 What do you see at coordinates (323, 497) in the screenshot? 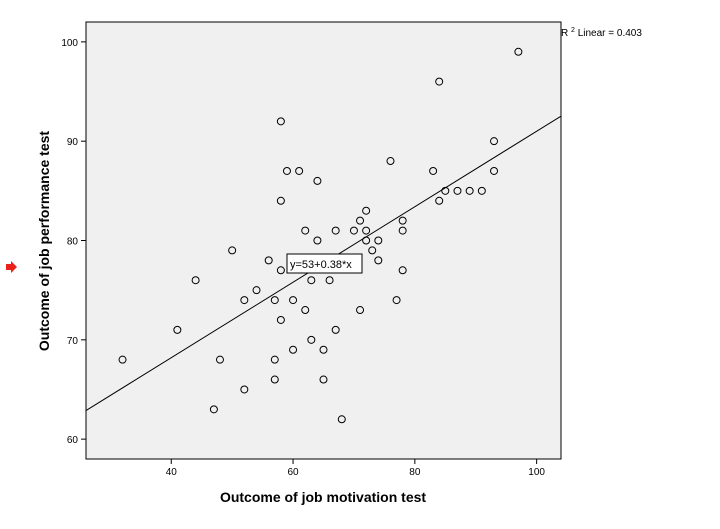
I see `x-axis-title: Outcome of job motivation test` at bounding box center [323, 497].